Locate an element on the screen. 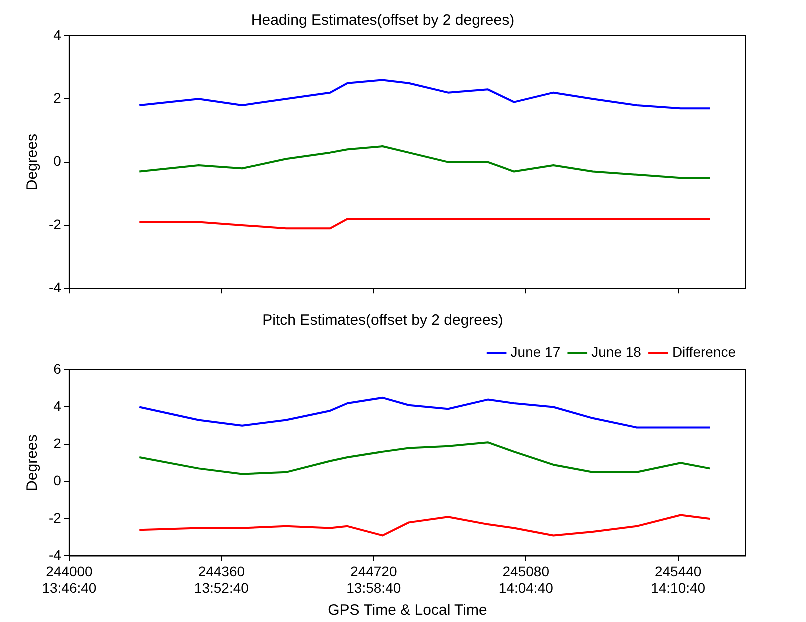  x-tick-label: 245080 is located at coordinates (526, 571).